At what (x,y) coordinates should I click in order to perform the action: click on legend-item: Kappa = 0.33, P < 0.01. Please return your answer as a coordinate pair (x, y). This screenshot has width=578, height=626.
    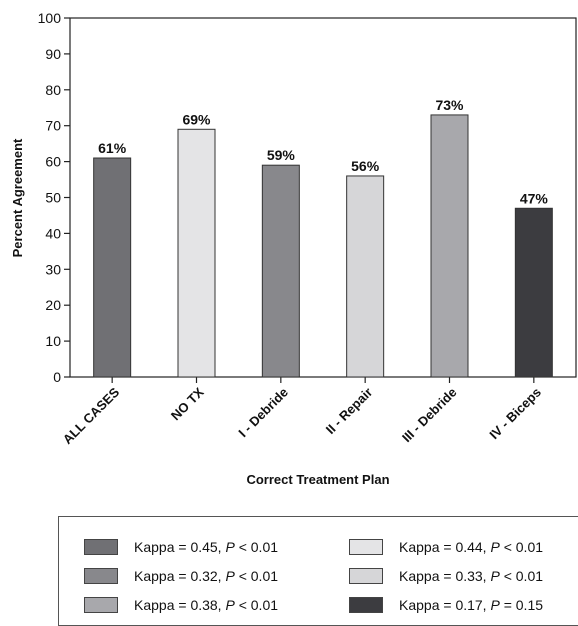
    Looking at the image, I should click on (446, 576).